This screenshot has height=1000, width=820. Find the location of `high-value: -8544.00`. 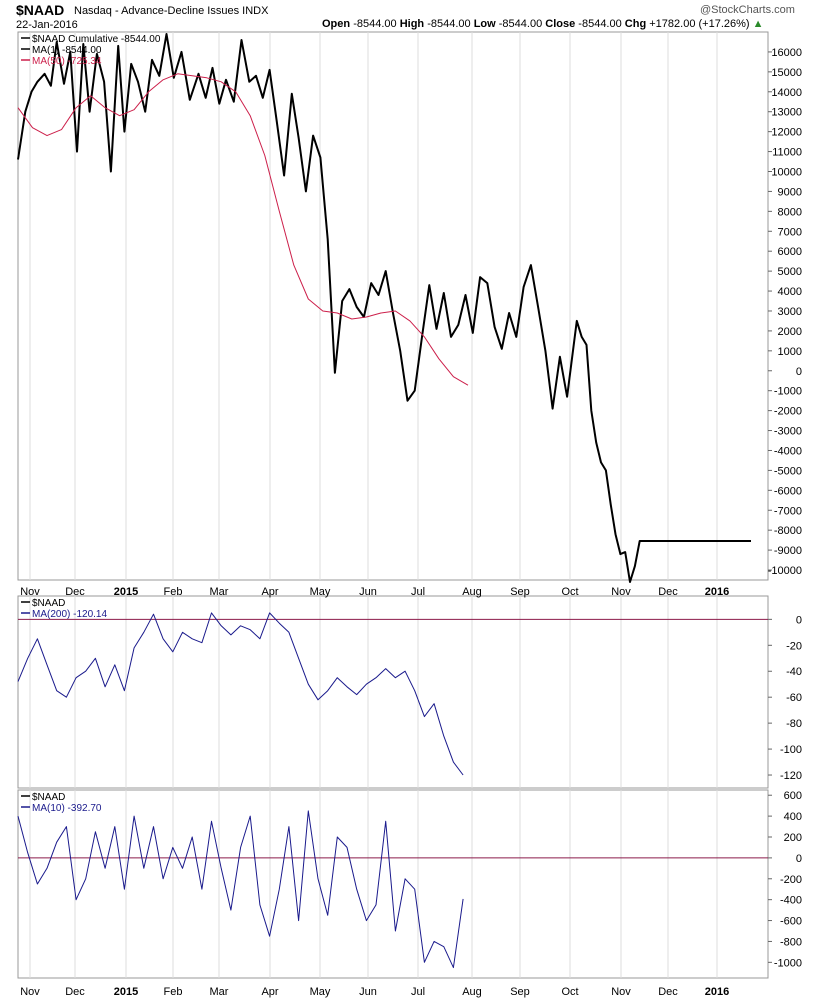

high-value: -8544.00 is located at coordinates (449, 24).